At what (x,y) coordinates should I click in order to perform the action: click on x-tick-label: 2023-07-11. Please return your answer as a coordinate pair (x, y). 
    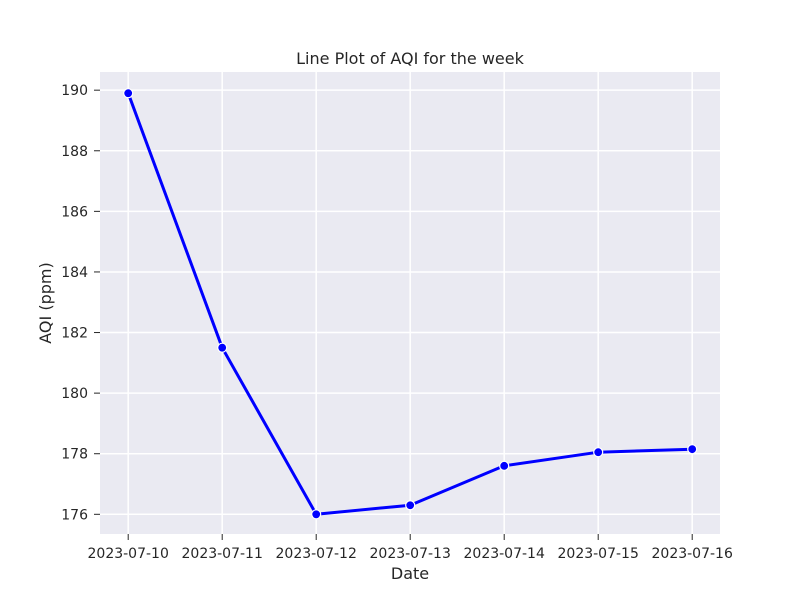
    Looking at the image, I should click on (222, 554).